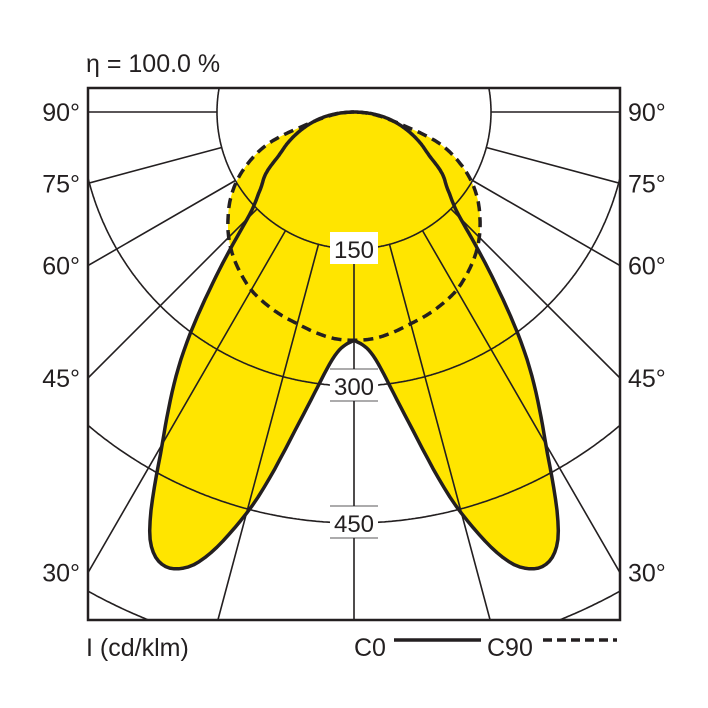 The height and width of the screenshot is (708, 708). I want to click on legend-c90-label: C90, so click(510, 648).